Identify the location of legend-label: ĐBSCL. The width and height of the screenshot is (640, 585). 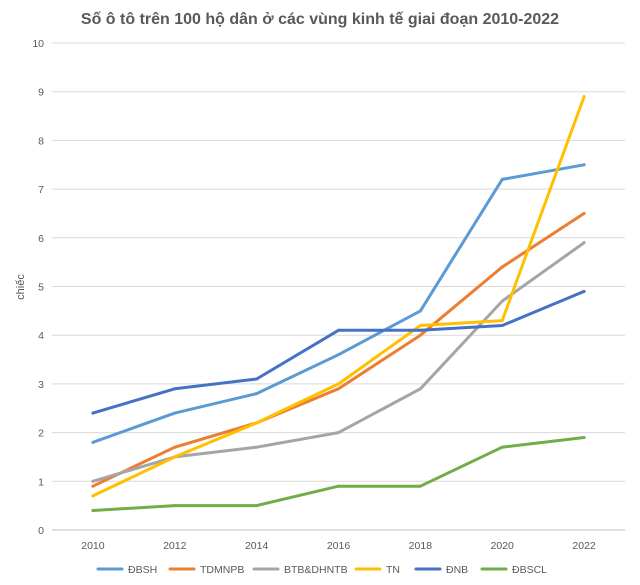
(529, 570).